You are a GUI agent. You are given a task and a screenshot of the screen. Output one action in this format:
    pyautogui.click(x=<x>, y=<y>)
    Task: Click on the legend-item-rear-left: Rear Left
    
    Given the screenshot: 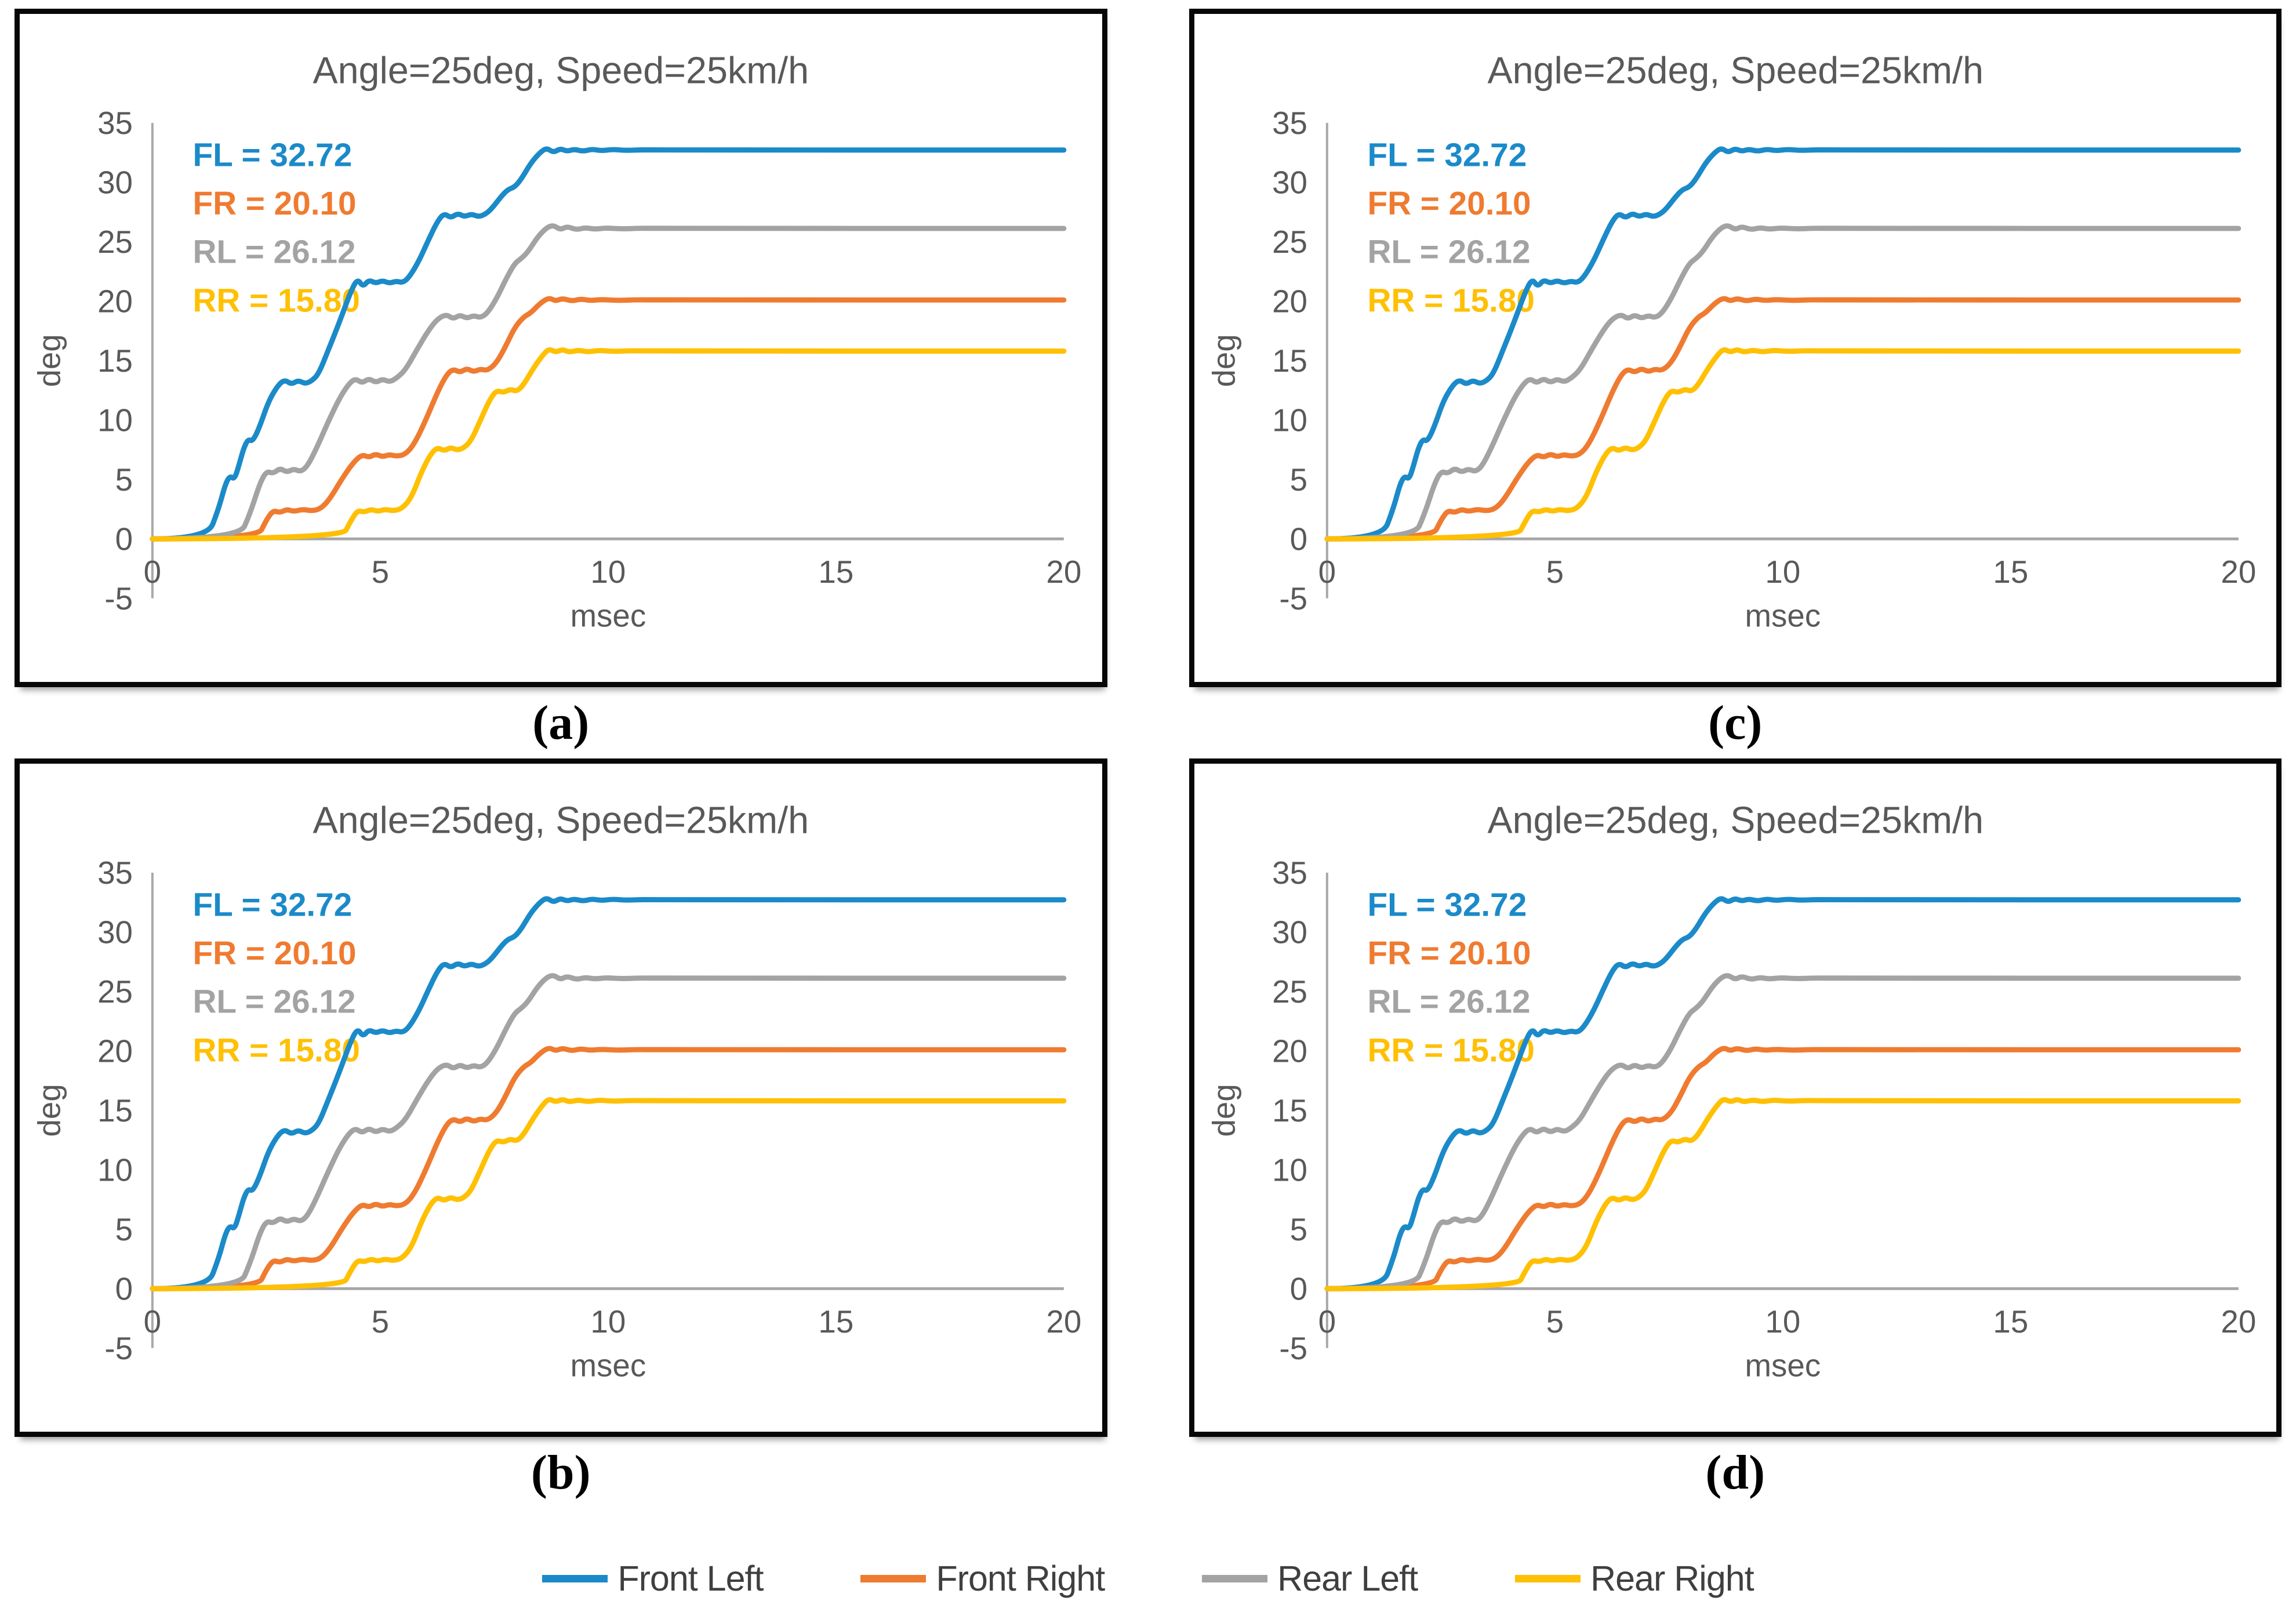 What is the action you would take?
    pyautogui.click(x=1310, y=1578)
    